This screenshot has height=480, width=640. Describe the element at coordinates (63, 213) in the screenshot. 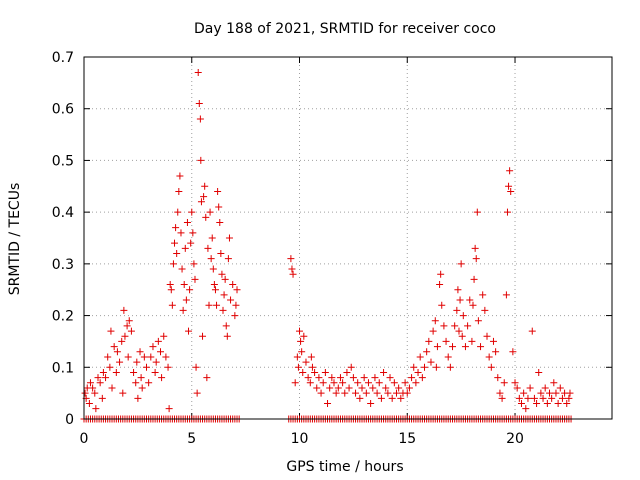

I see `y-tick-label: 0.4` at that location.